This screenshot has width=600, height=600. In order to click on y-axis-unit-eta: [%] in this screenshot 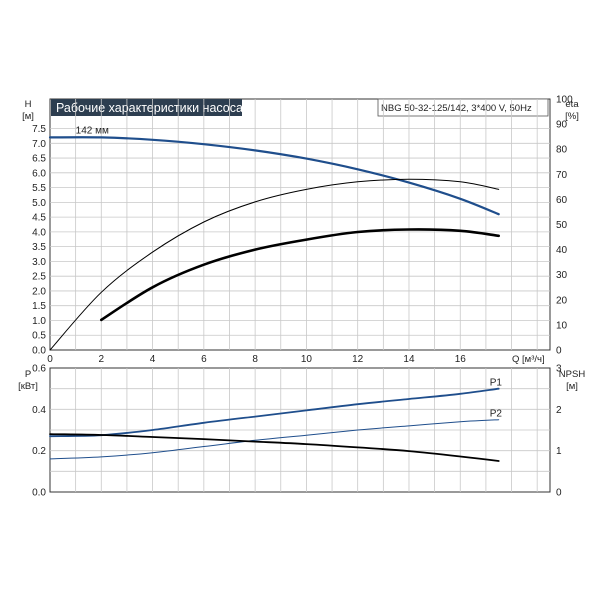, I will do `click(572, 116)`.